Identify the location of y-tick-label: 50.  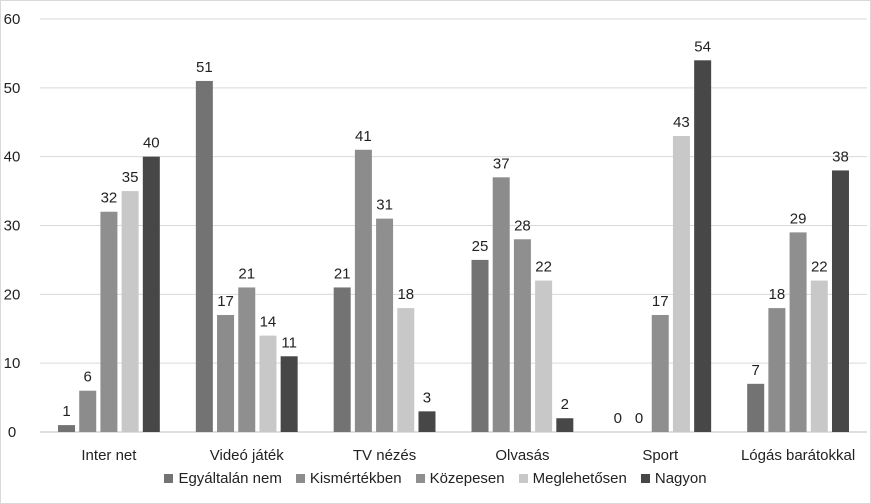
(12, 88).